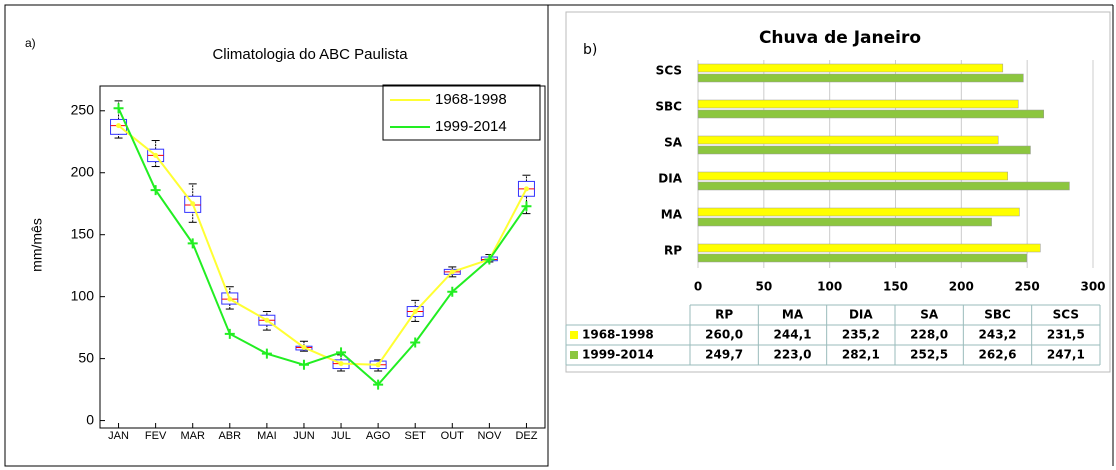 The height and width of the screenshot is (470, 1116). What do you see at coordinates (1066, 335) in the screenshot?
I see `table-cell: 231,5` at bounding box center [1066, 335].